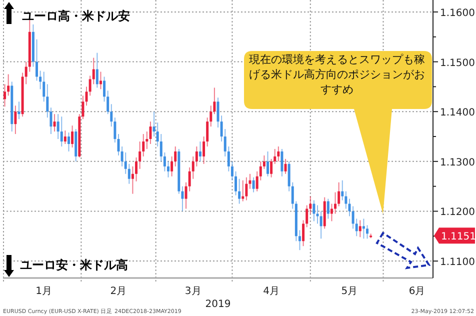  Describe the element at coordinates (218, 304) in the screenshot. I see `x-axis-title: 2019` at that location.